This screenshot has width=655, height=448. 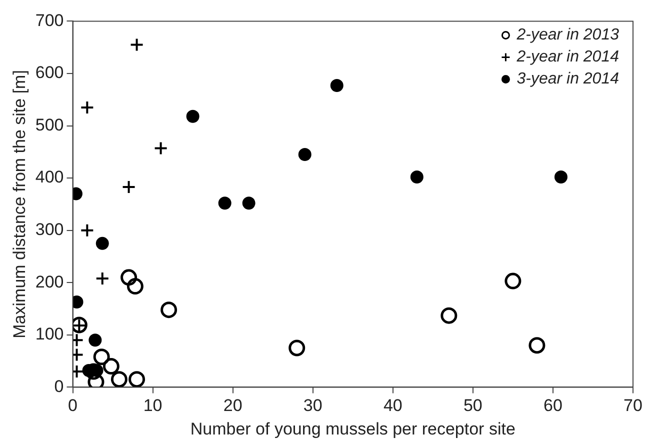 I want to click on x-axis-title: Number of young mussels per receptor site, so click(x=353, y=428).